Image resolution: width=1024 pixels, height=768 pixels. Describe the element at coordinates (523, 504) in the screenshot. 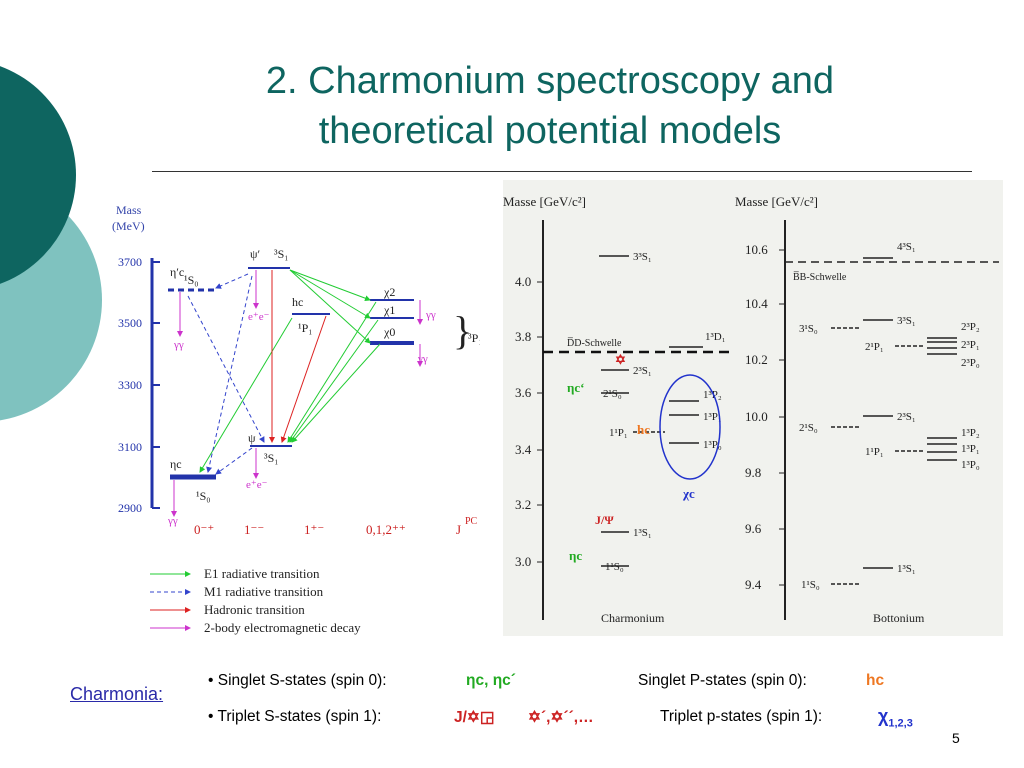

I see `charm-tick-3-2: 3.2` at that location.